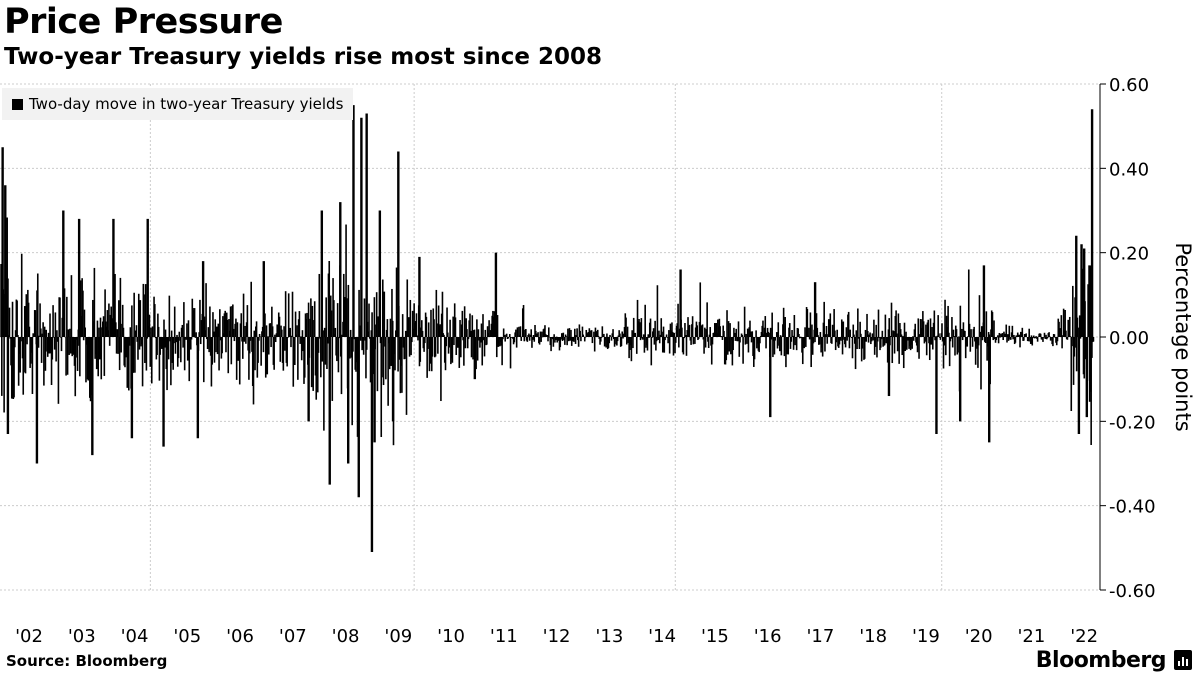 The width and height of the screenshot is (1200, 675). Describe the element at coordinates (240, 636) in the screenshot. I see `x-tick-label: '06` at that location.